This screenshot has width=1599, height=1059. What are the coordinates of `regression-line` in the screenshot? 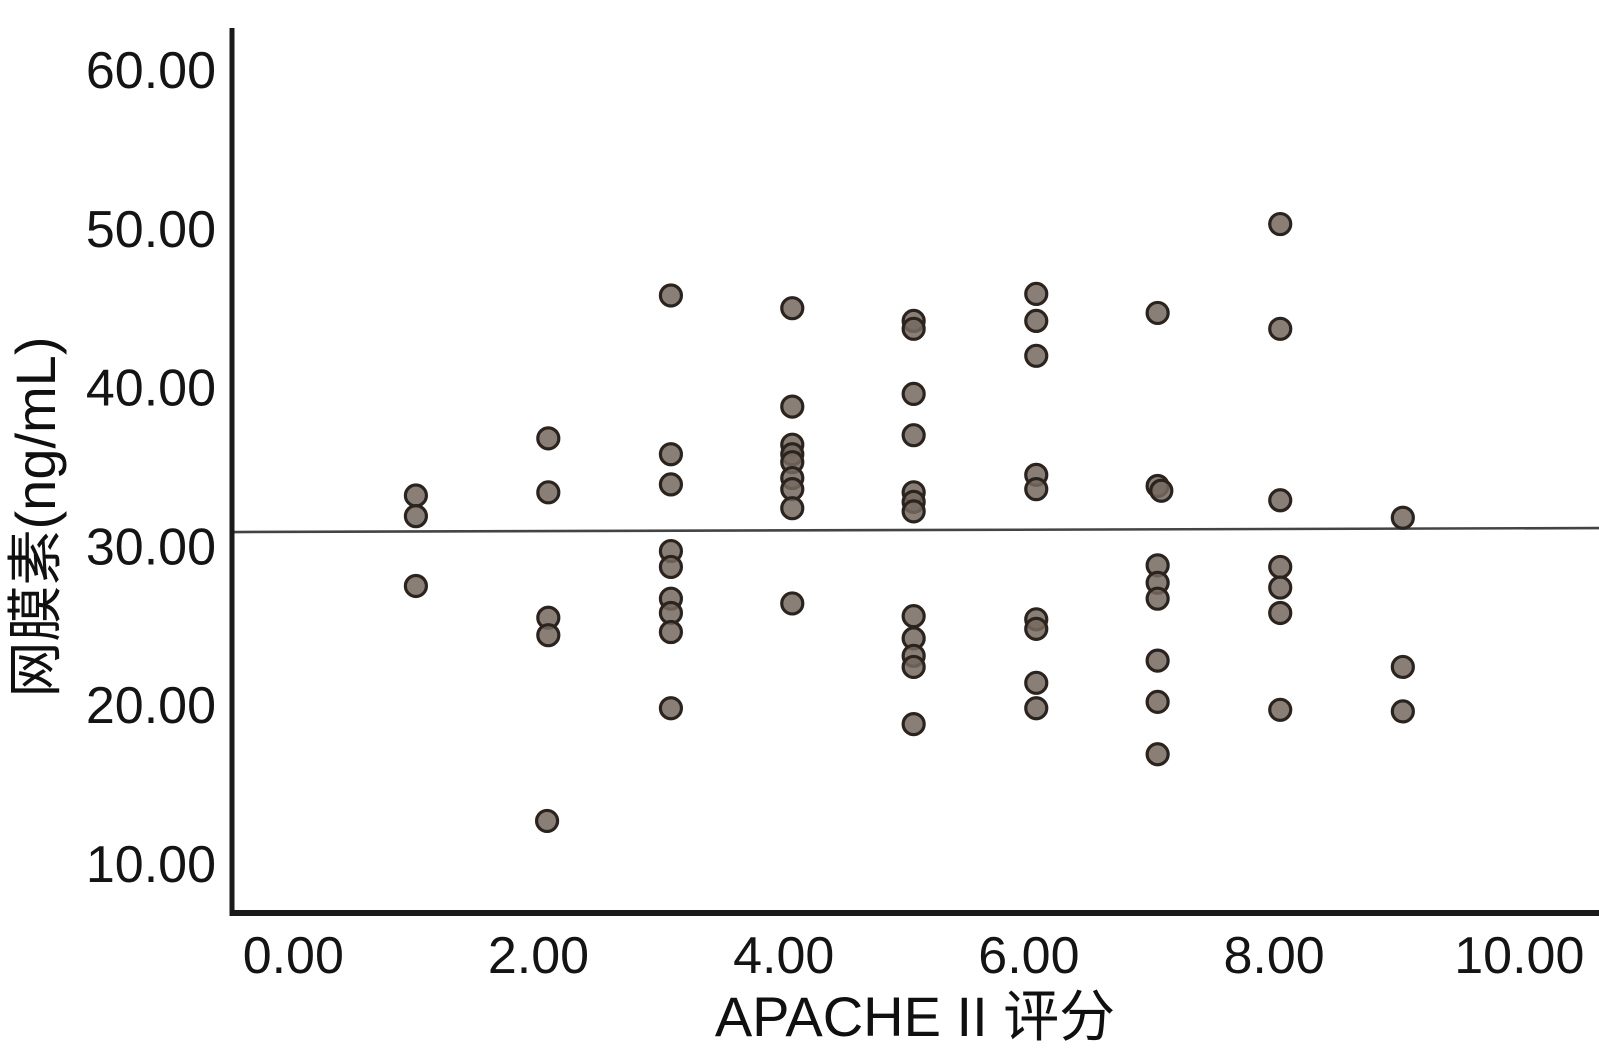 It's located at (916, 530).